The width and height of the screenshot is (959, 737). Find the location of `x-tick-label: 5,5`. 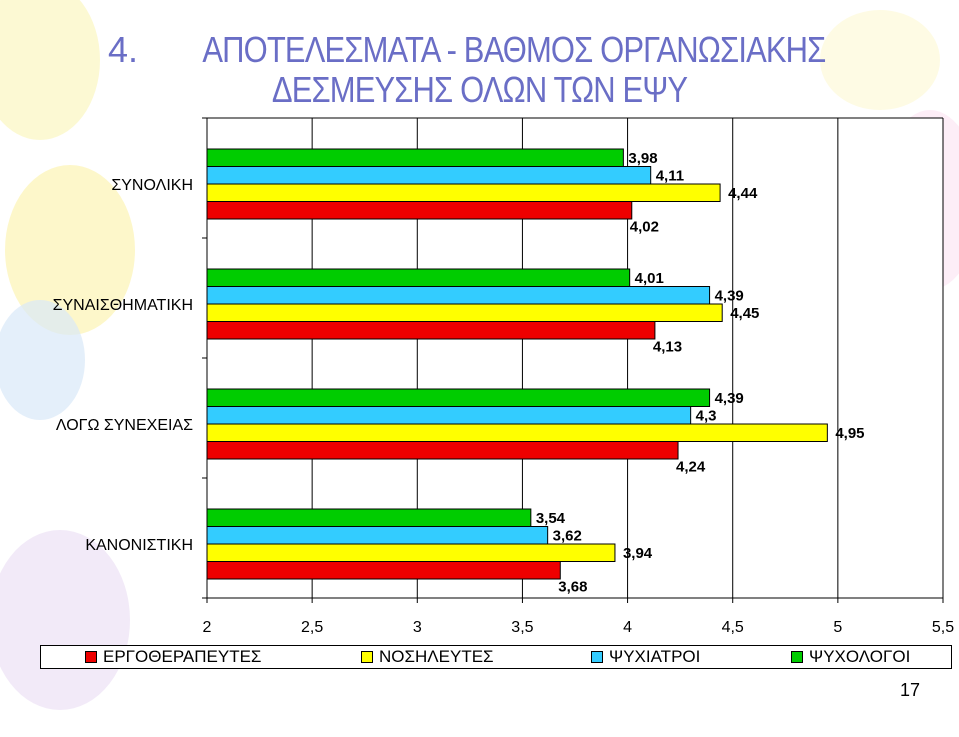

x-tick-label: 5,5 is located at coordinates (943, 627).